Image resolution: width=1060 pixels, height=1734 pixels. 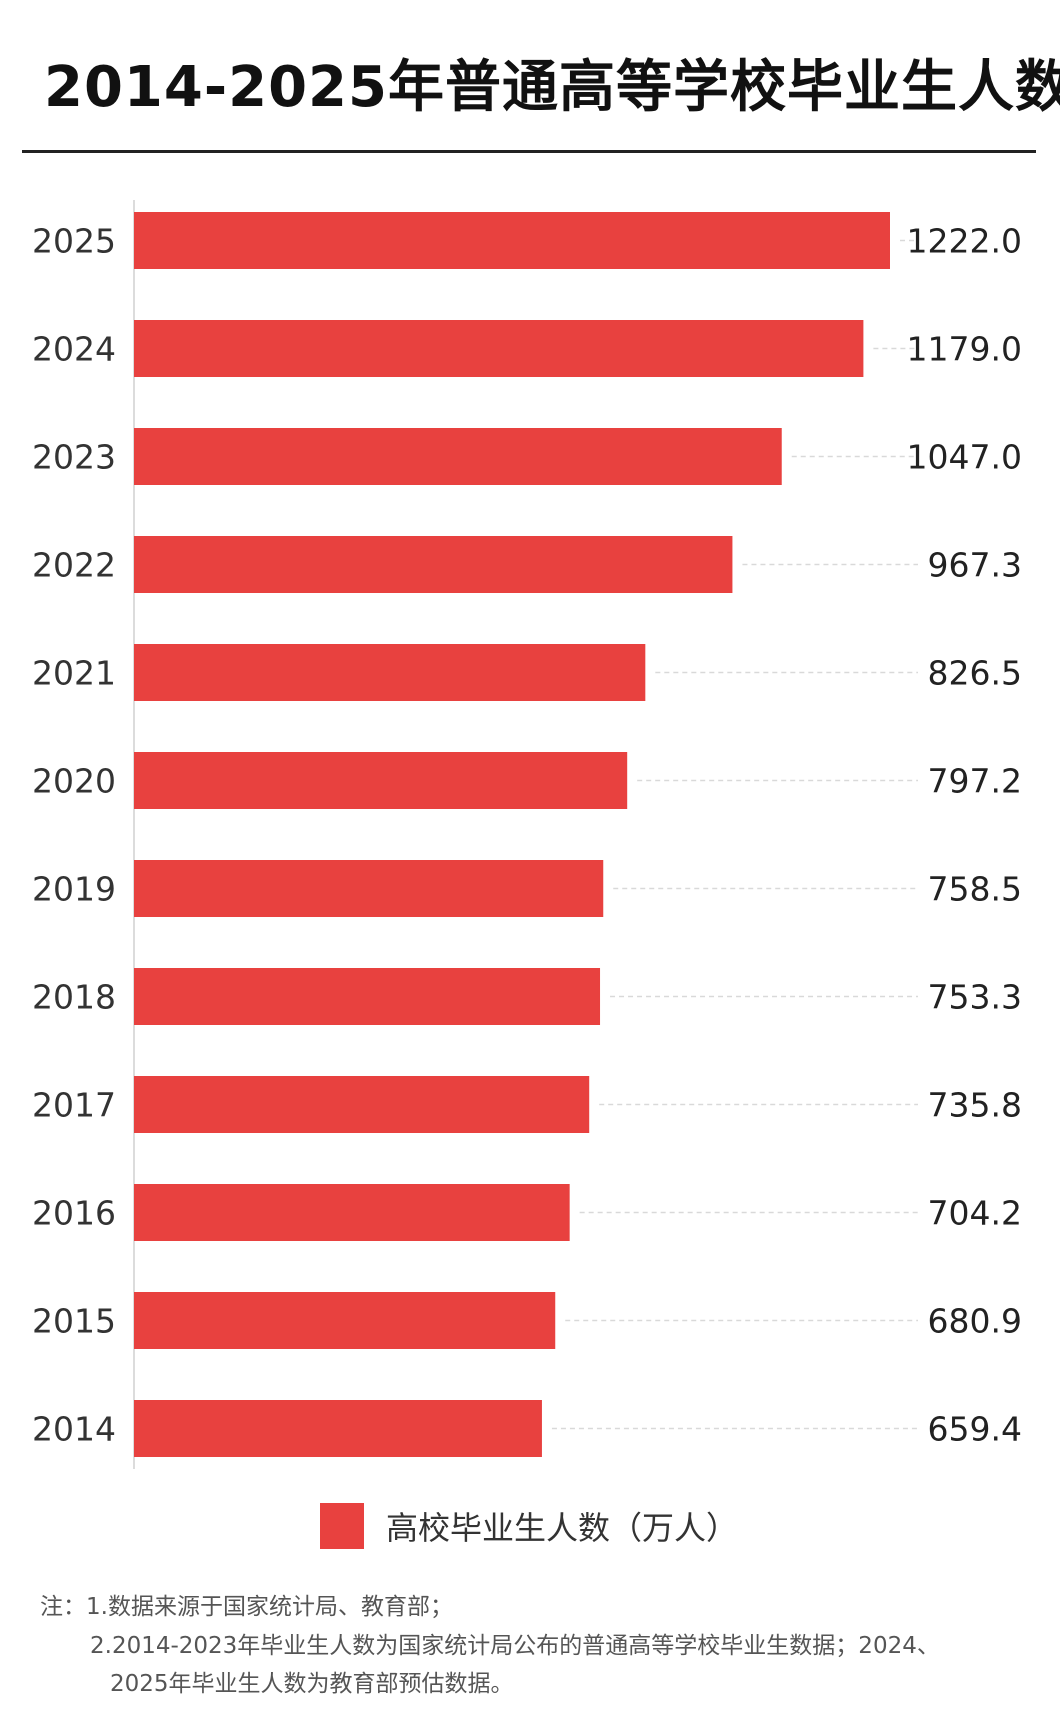 What do you see at coordinates (342, 1526) in the screenshot?
I see `legend-swatch` at bounding box center [342, 1526].